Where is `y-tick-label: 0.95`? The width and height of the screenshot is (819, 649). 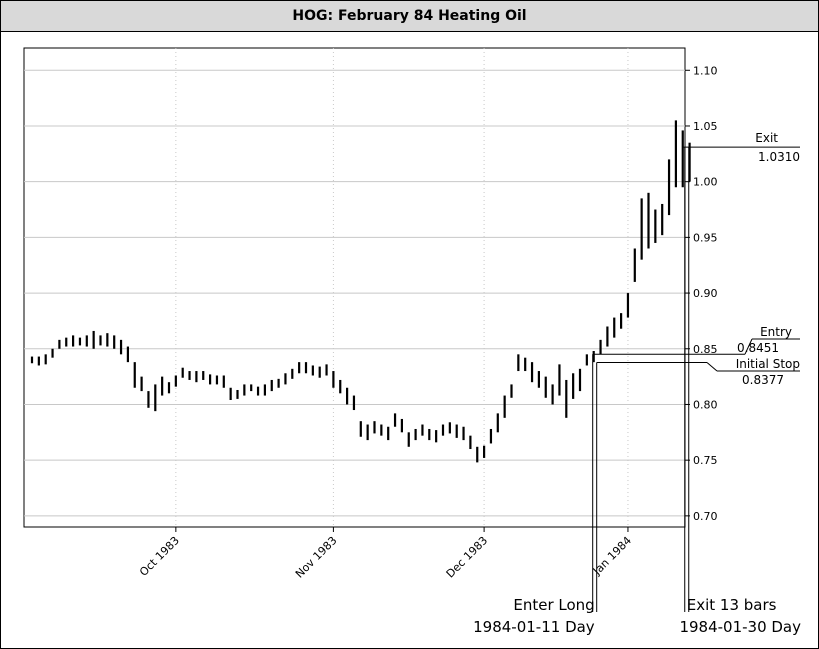 y-tick-label: 0.95 is located at coordinates (705, 237).